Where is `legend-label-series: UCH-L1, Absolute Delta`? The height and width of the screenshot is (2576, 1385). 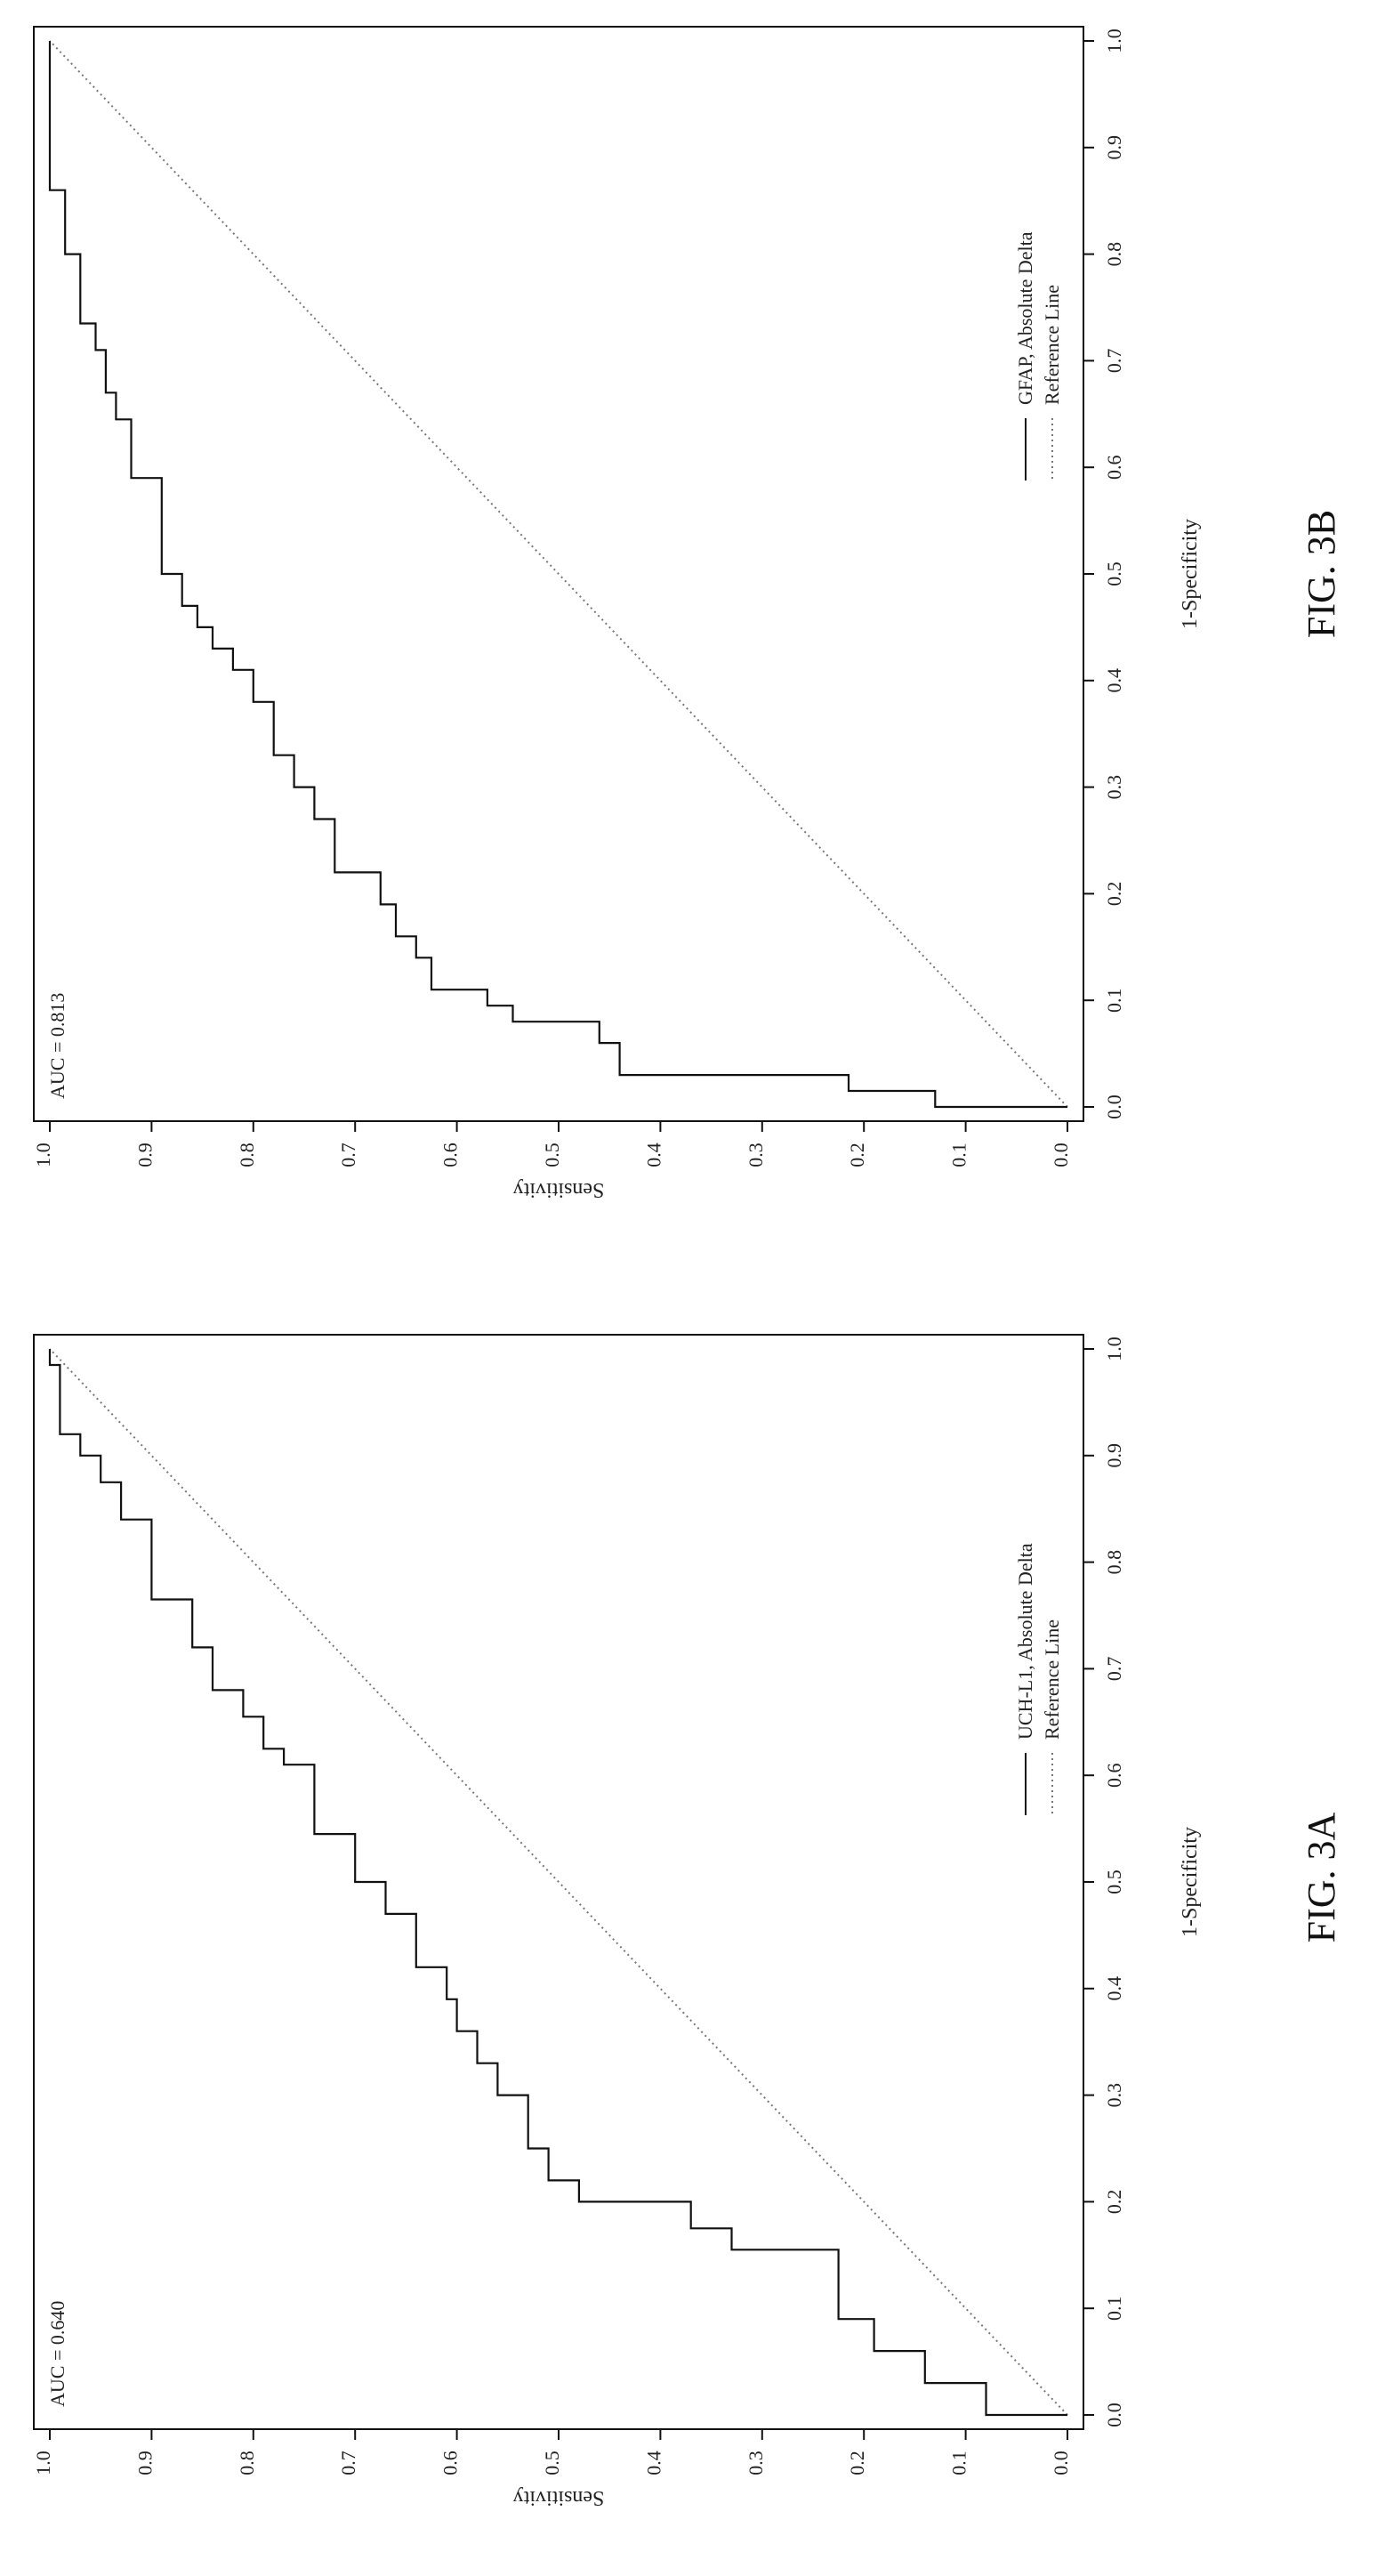
legend-label-series: UCH-L1, Absolute Delta is located at coordinates (1025, 1641).